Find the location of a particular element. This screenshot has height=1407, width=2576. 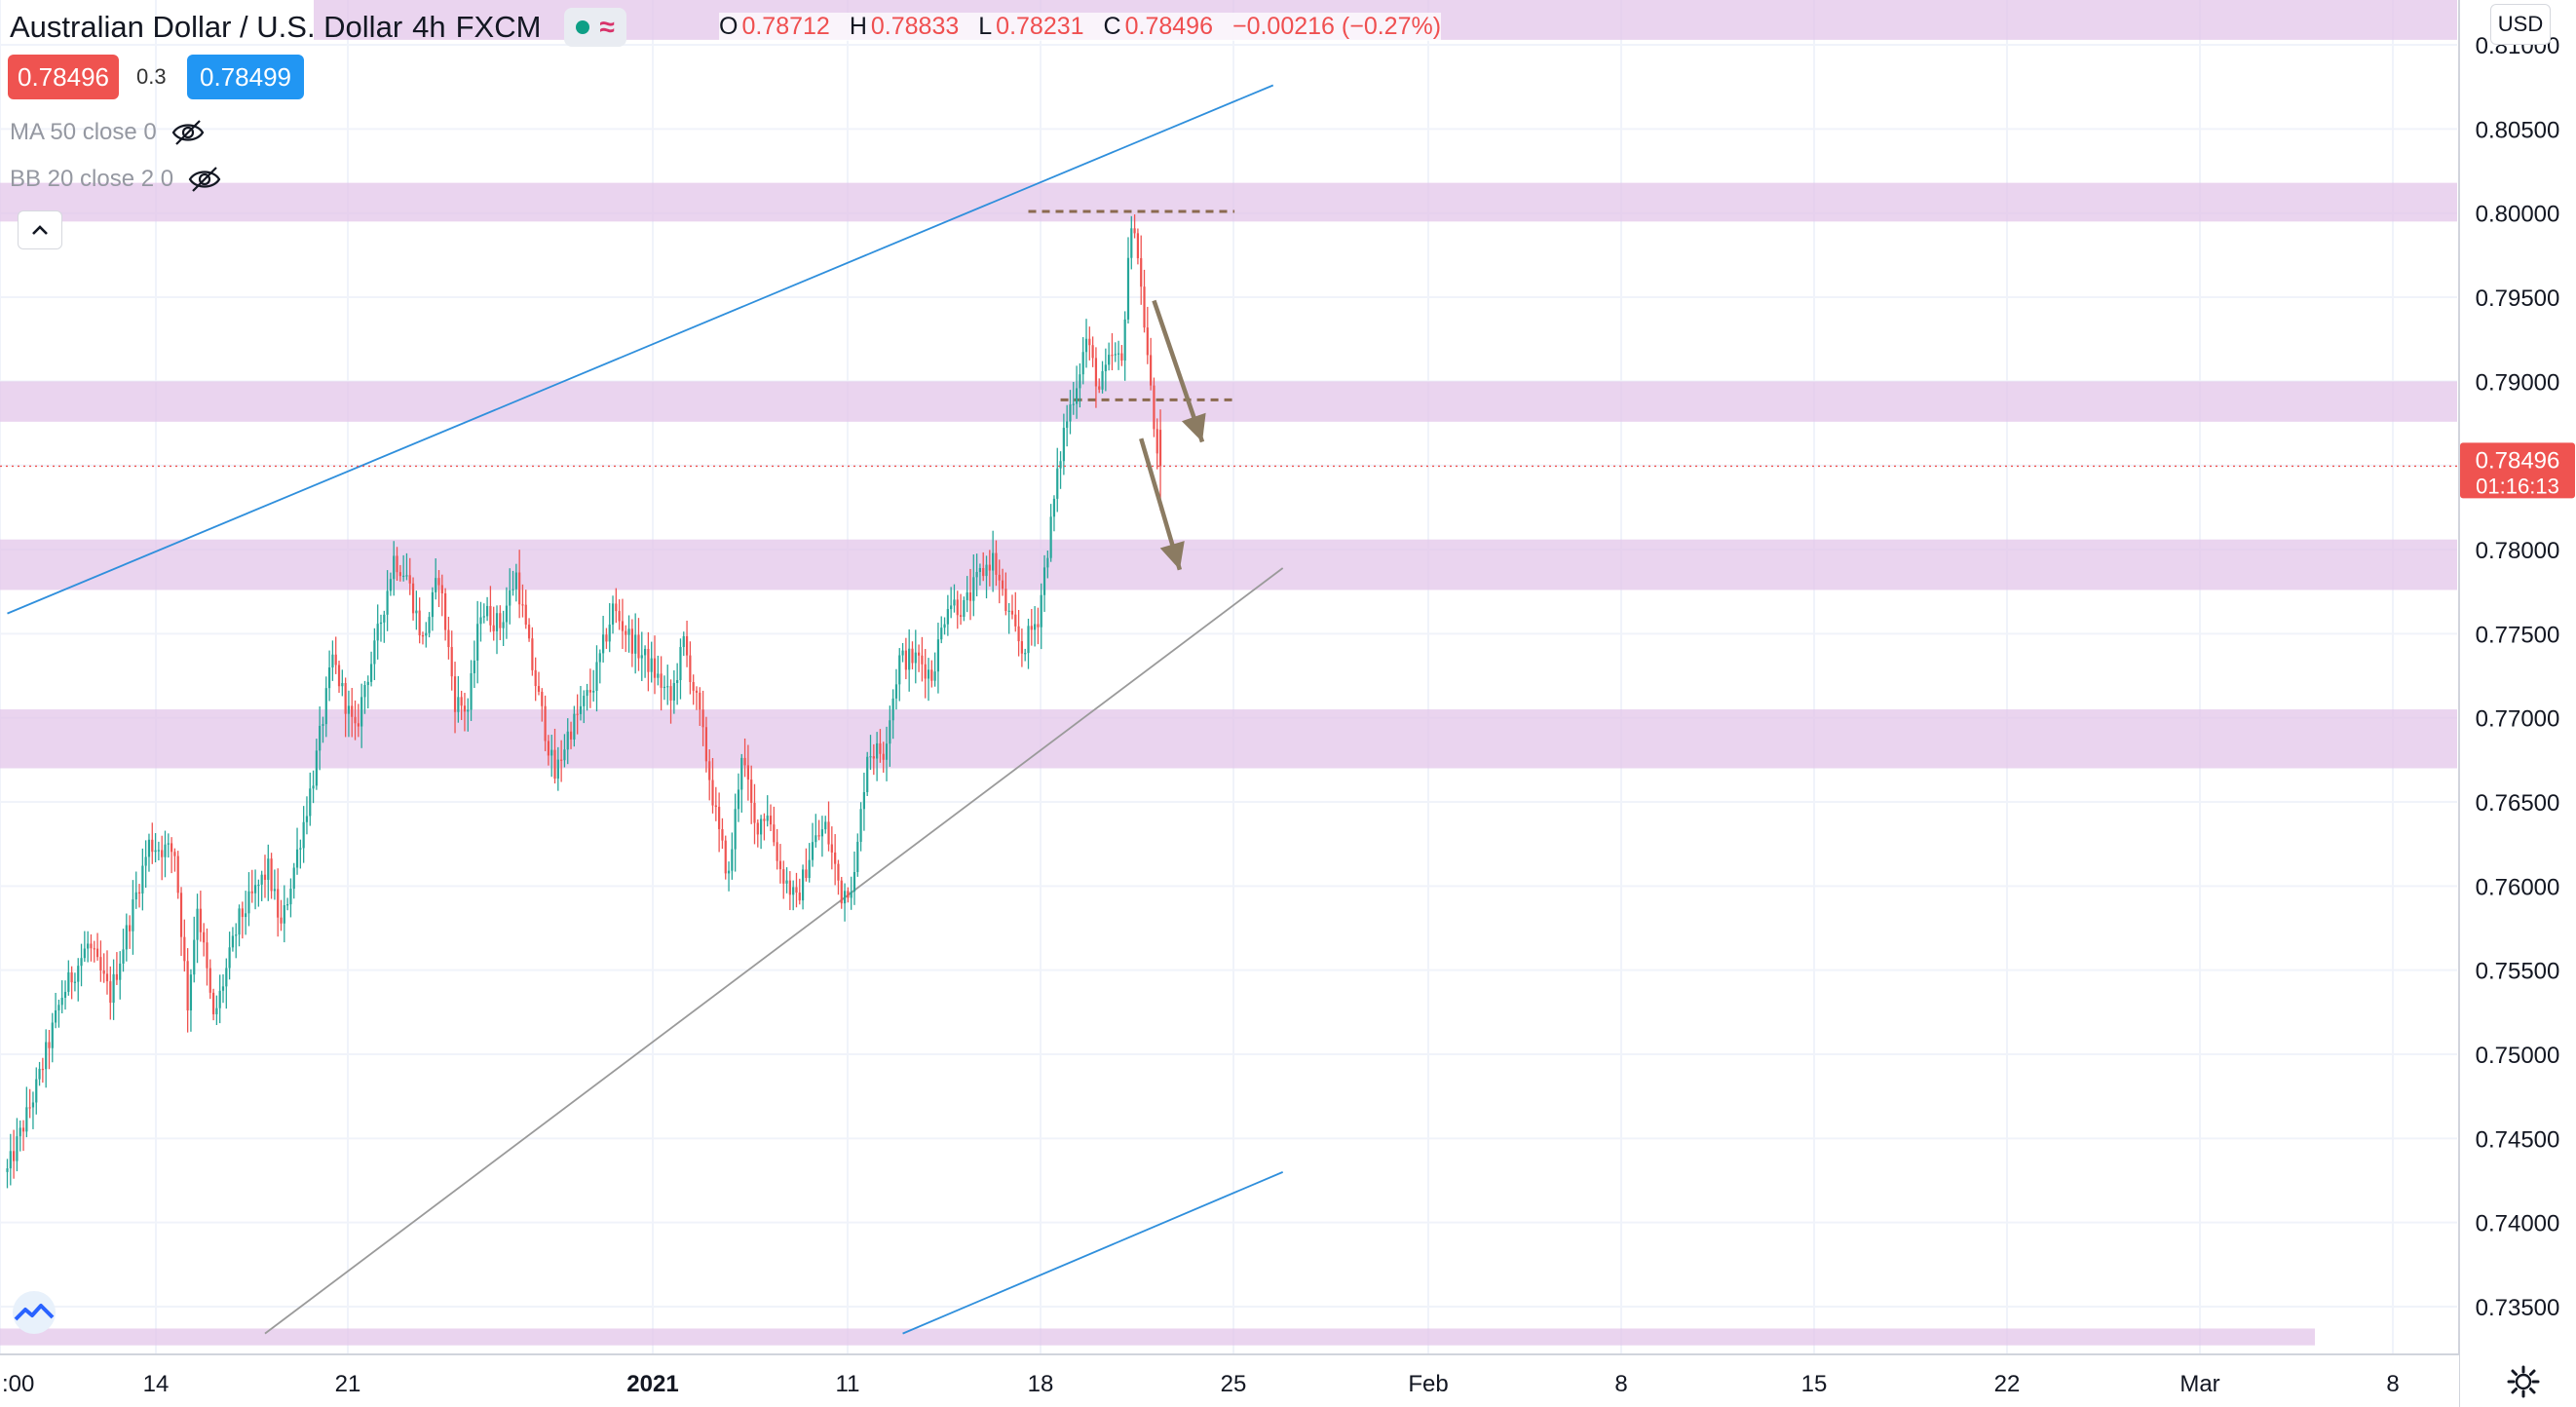

tradingview-logo-icon is located at coordinates (34, 1312).